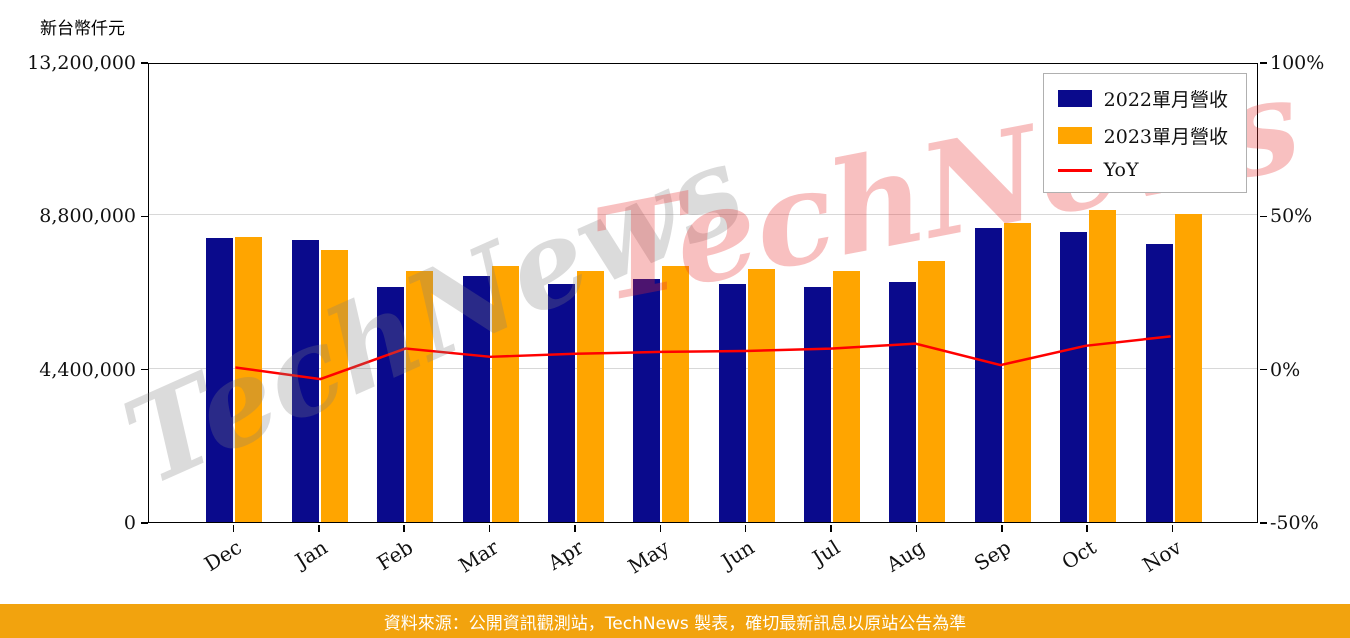 The width and height of the screenshot is (1350, 638). What do you see at coordinates (1121, 170) in the screenshot?
I see `legend-label-yoy: YoY` at bounding box center [1121, 170].